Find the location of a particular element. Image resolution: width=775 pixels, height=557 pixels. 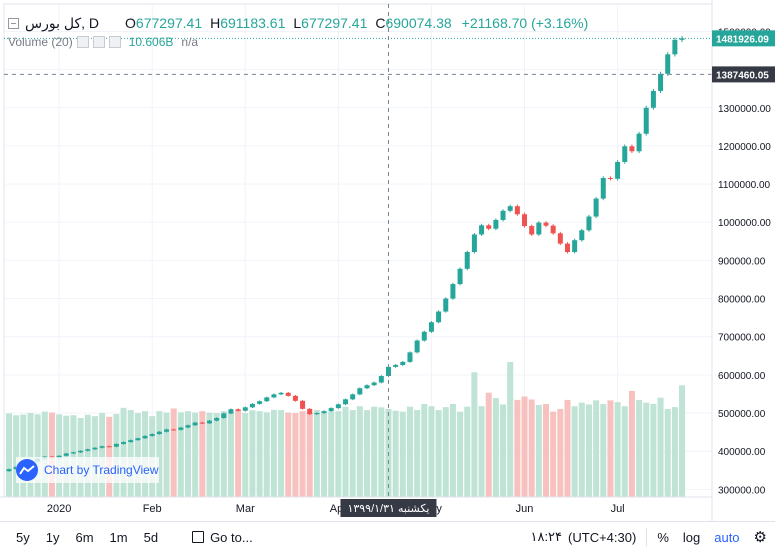

change-value: +21168.70 (+3.16%) is located at coordinates (525, 23).